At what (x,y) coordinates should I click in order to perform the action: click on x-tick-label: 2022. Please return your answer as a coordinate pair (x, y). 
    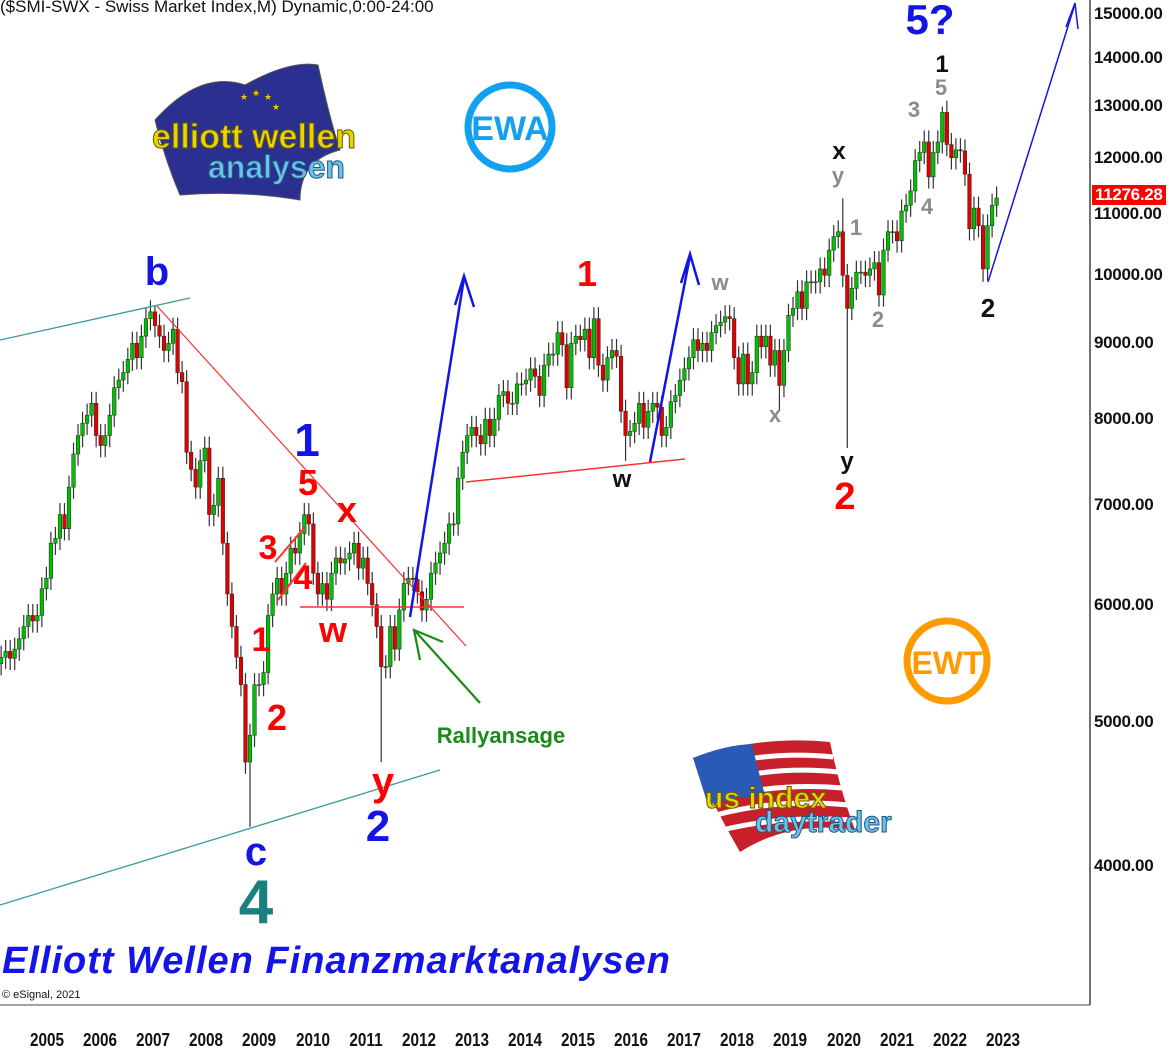
    Looking at the image, I should click on (949, 1040).